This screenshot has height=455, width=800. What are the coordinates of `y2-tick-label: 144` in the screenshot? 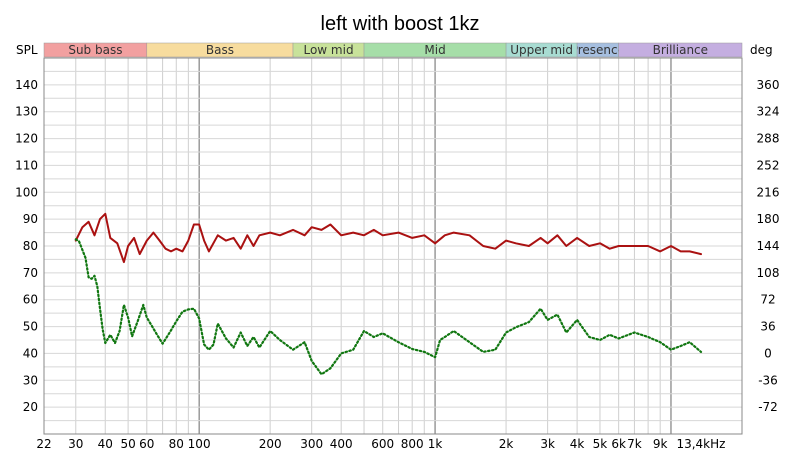 It's located at (768, 246).